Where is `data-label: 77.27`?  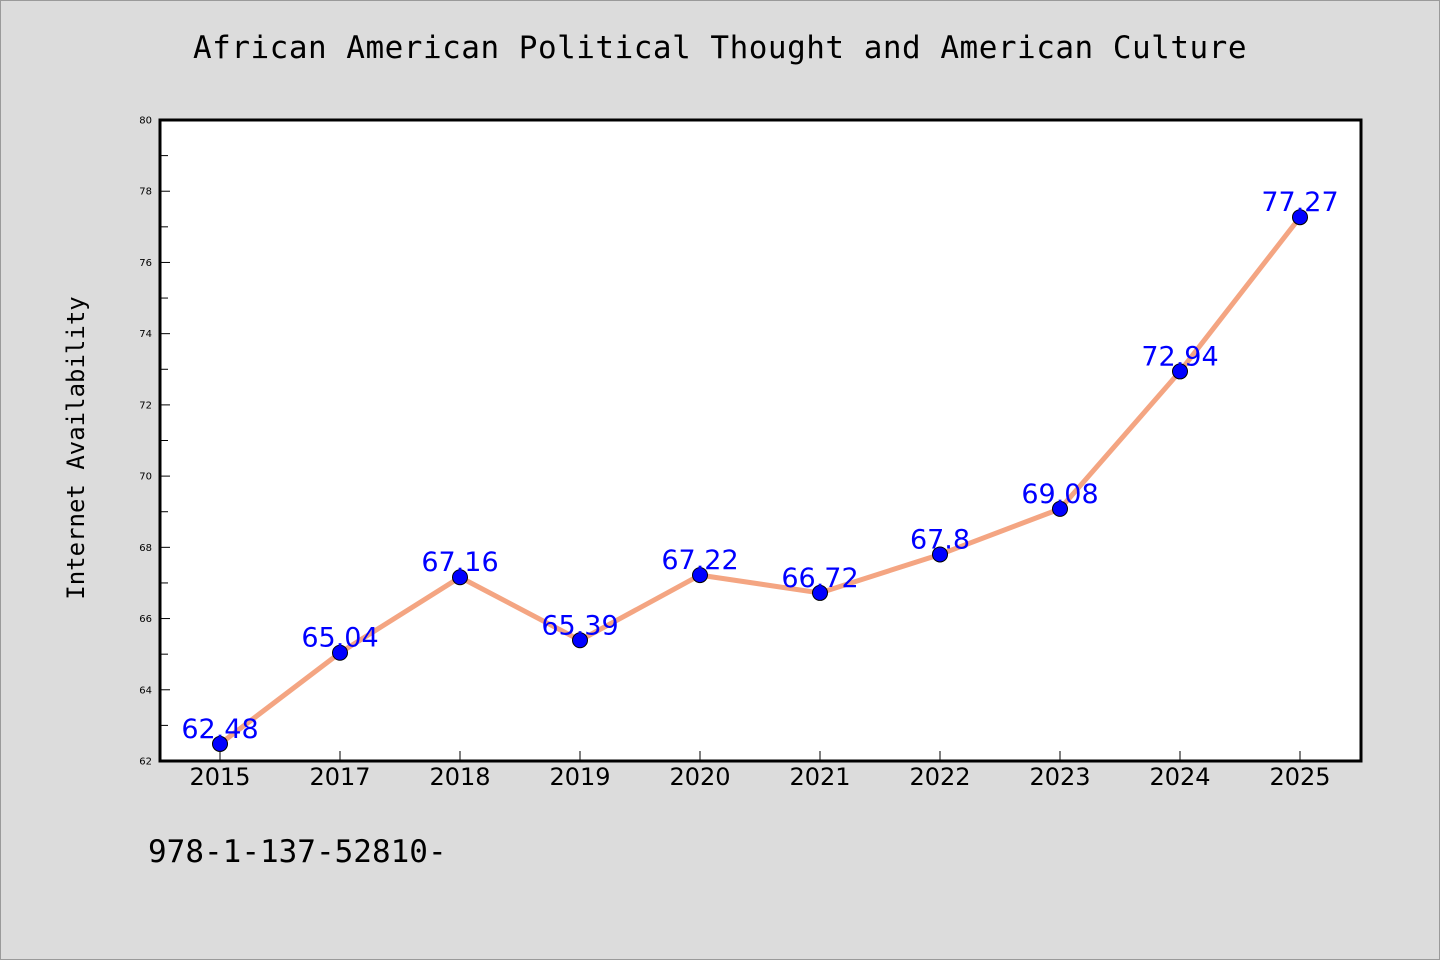 data-label: 77.27 is located at coordinates (1299, 202).